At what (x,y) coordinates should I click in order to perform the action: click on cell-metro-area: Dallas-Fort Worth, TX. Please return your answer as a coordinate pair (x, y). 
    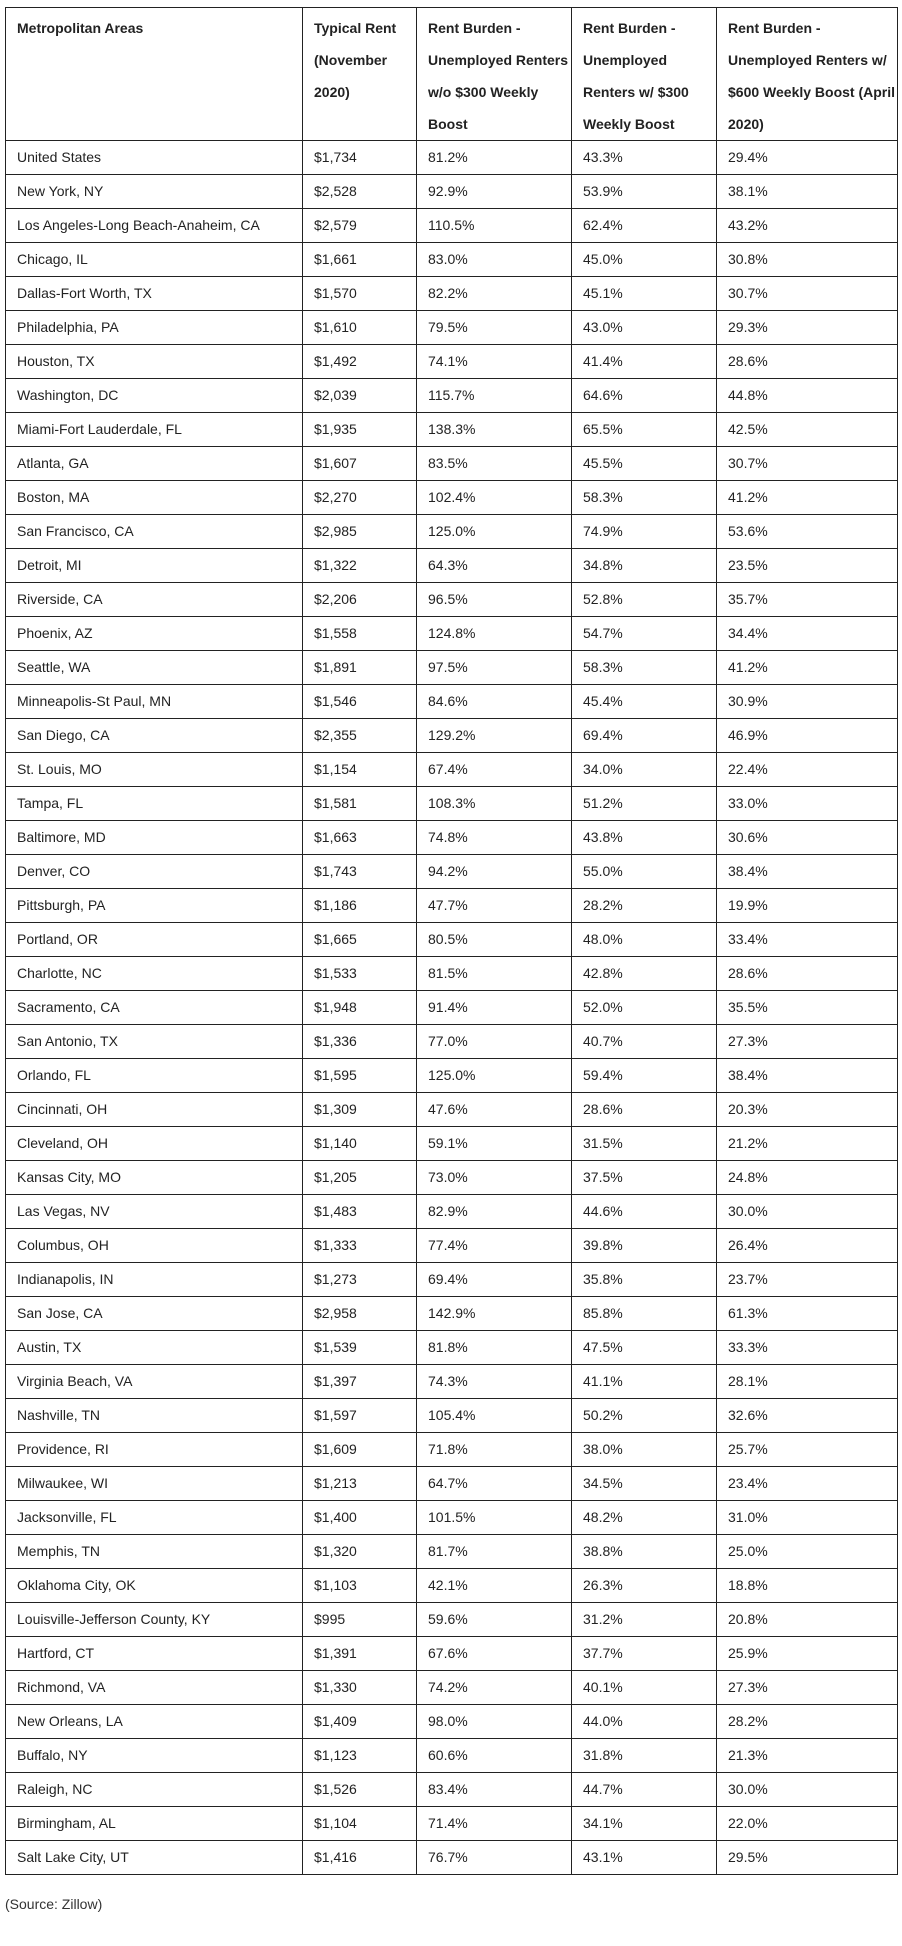
    Looking at the image, I should click on (154, 293).